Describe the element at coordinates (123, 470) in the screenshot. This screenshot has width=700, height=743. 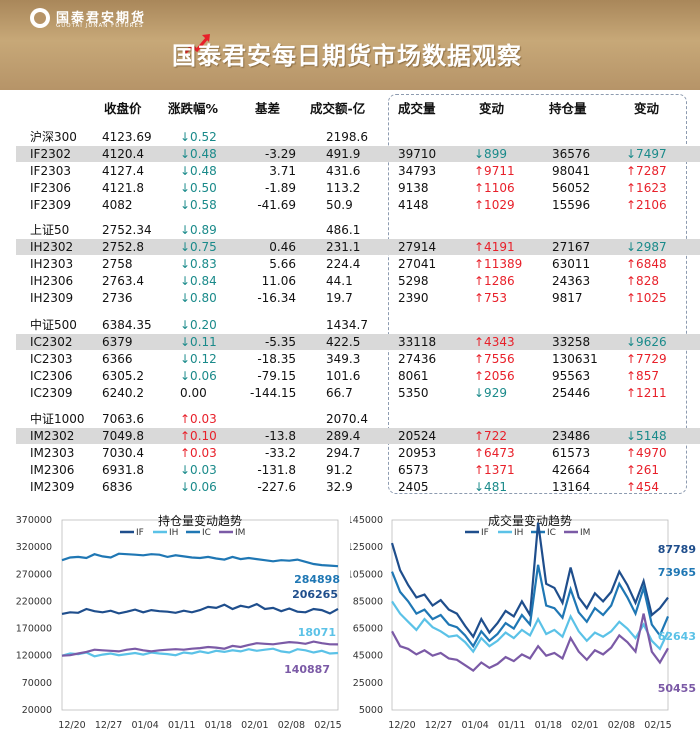
I see `cell-close: 6931.8` at that location.